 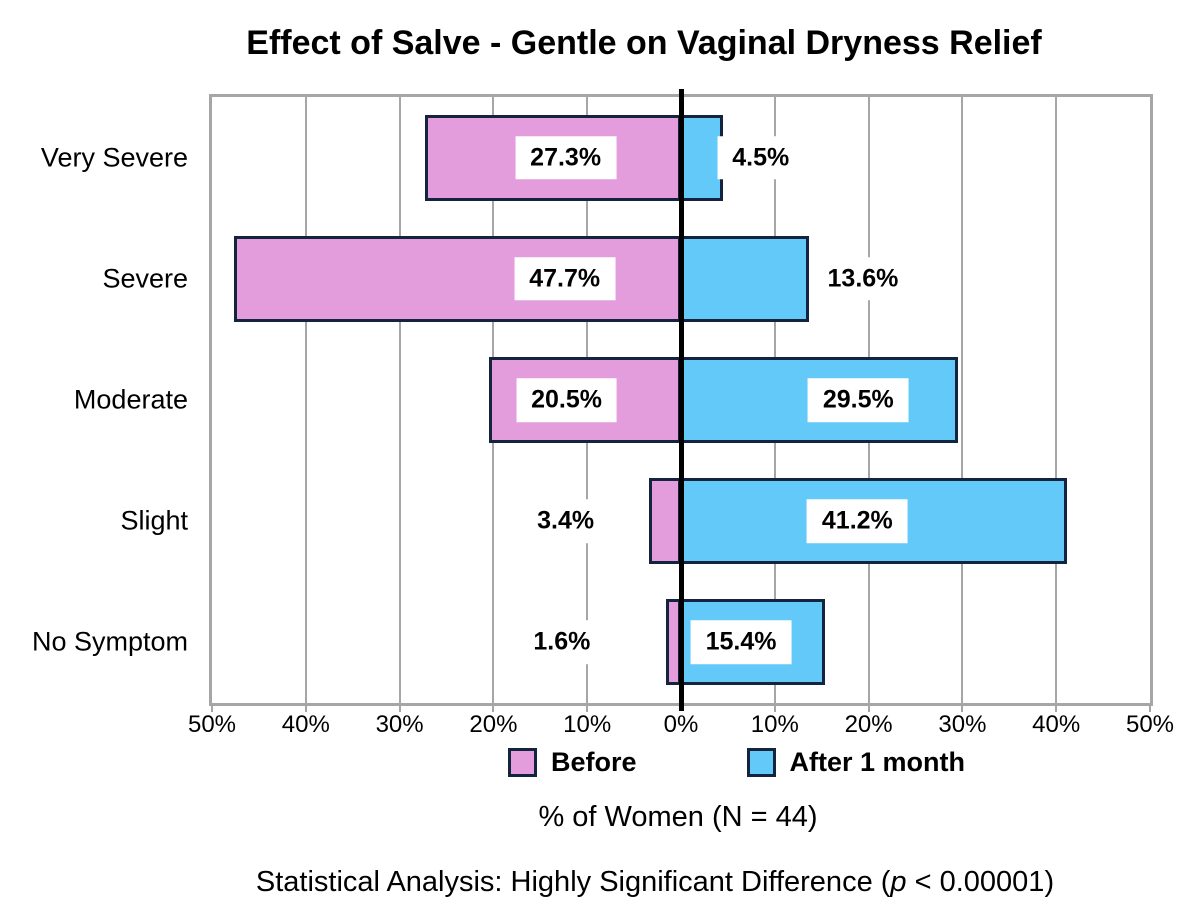 What do you see at coordinates (962, 400) in the screenshot?
I see `gridline-30-right` at bounding box center [962, 400].